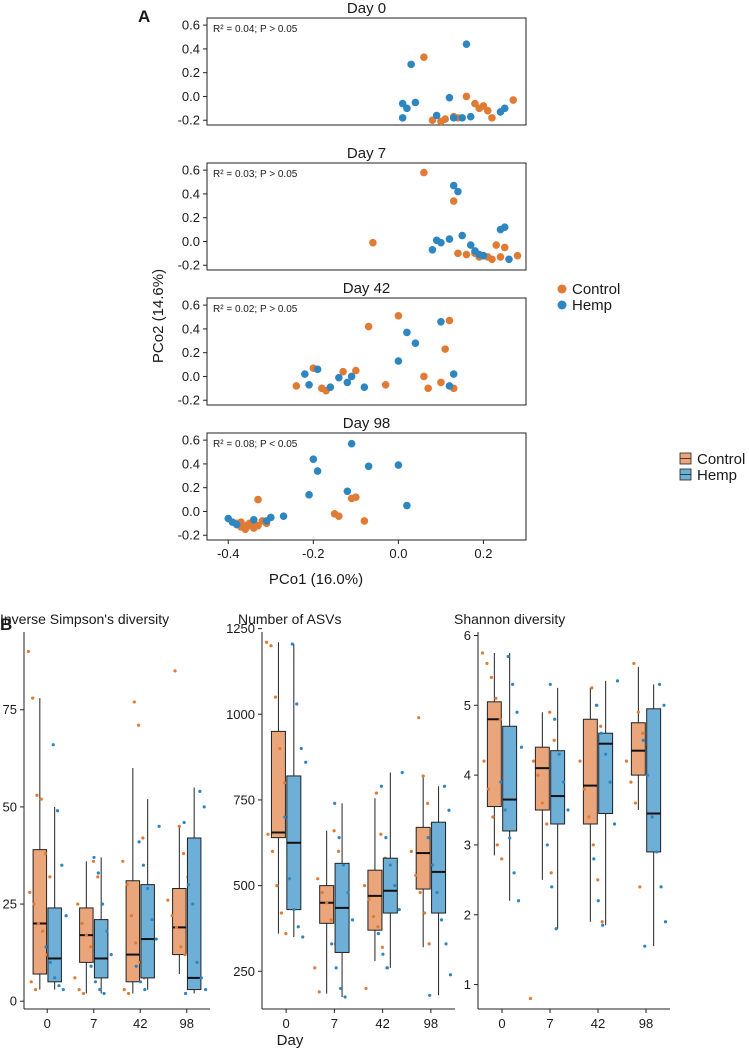  I want to click on legend-a: Control Hemp, so click(588, 297).